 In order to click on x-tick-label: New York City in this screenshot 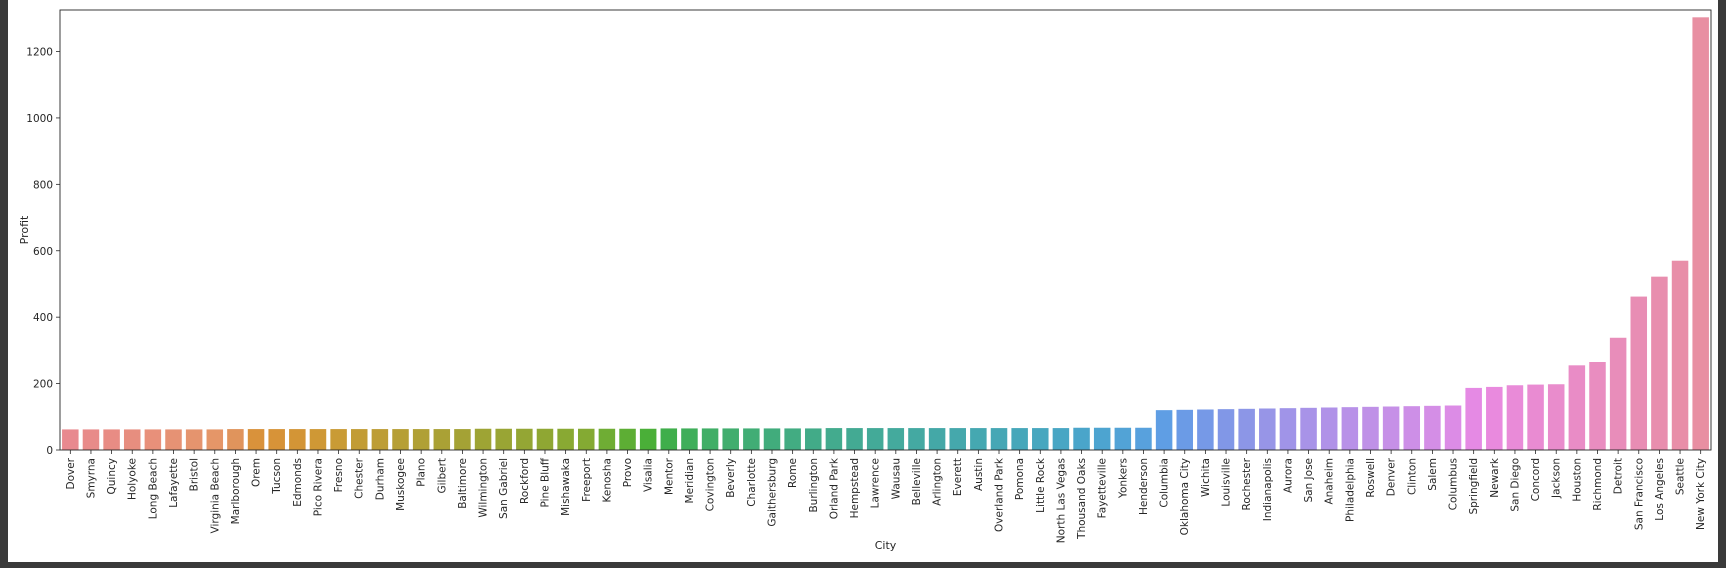, I will do `click(1701, 494)`.